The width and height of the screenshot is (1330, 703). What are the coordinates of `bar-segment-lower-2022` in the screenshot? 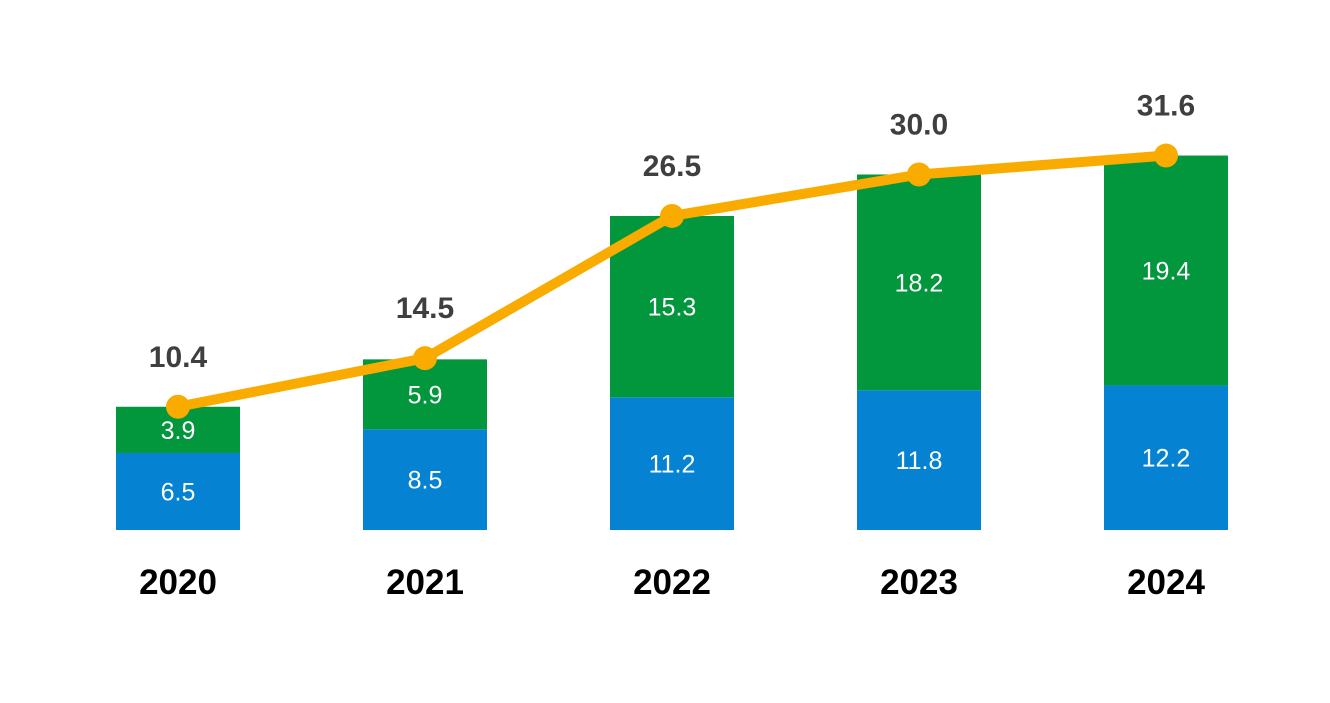 It's located at (672, 463).